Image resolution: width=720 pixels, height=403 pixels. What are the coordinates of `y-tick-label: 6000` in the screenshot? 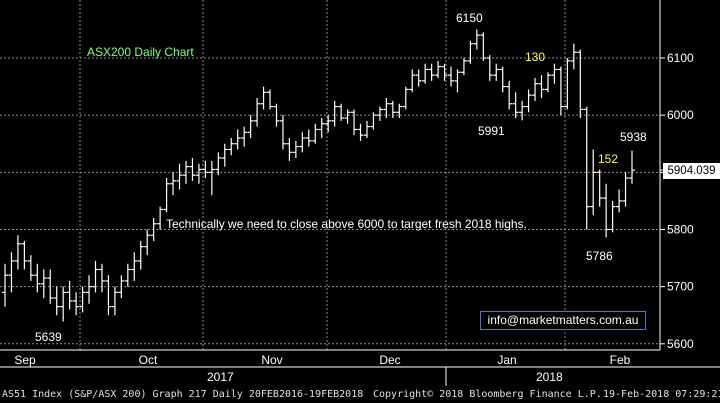 It's located at (680, 115).